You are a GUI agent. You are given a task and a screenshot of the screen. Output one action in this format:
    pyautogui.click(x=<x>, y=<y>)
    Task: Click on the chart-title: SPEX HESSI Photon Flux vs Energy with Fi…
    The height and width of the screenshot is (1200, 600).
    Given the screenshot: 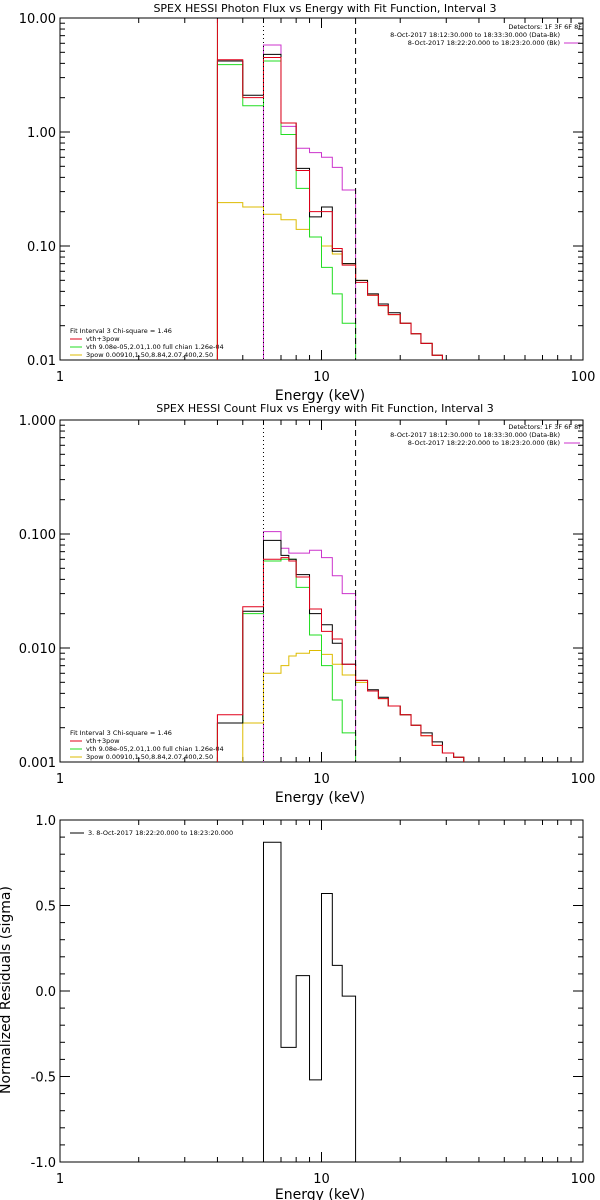 What is the action you would take?
    pyautogui.click(x=324, y=8)
    